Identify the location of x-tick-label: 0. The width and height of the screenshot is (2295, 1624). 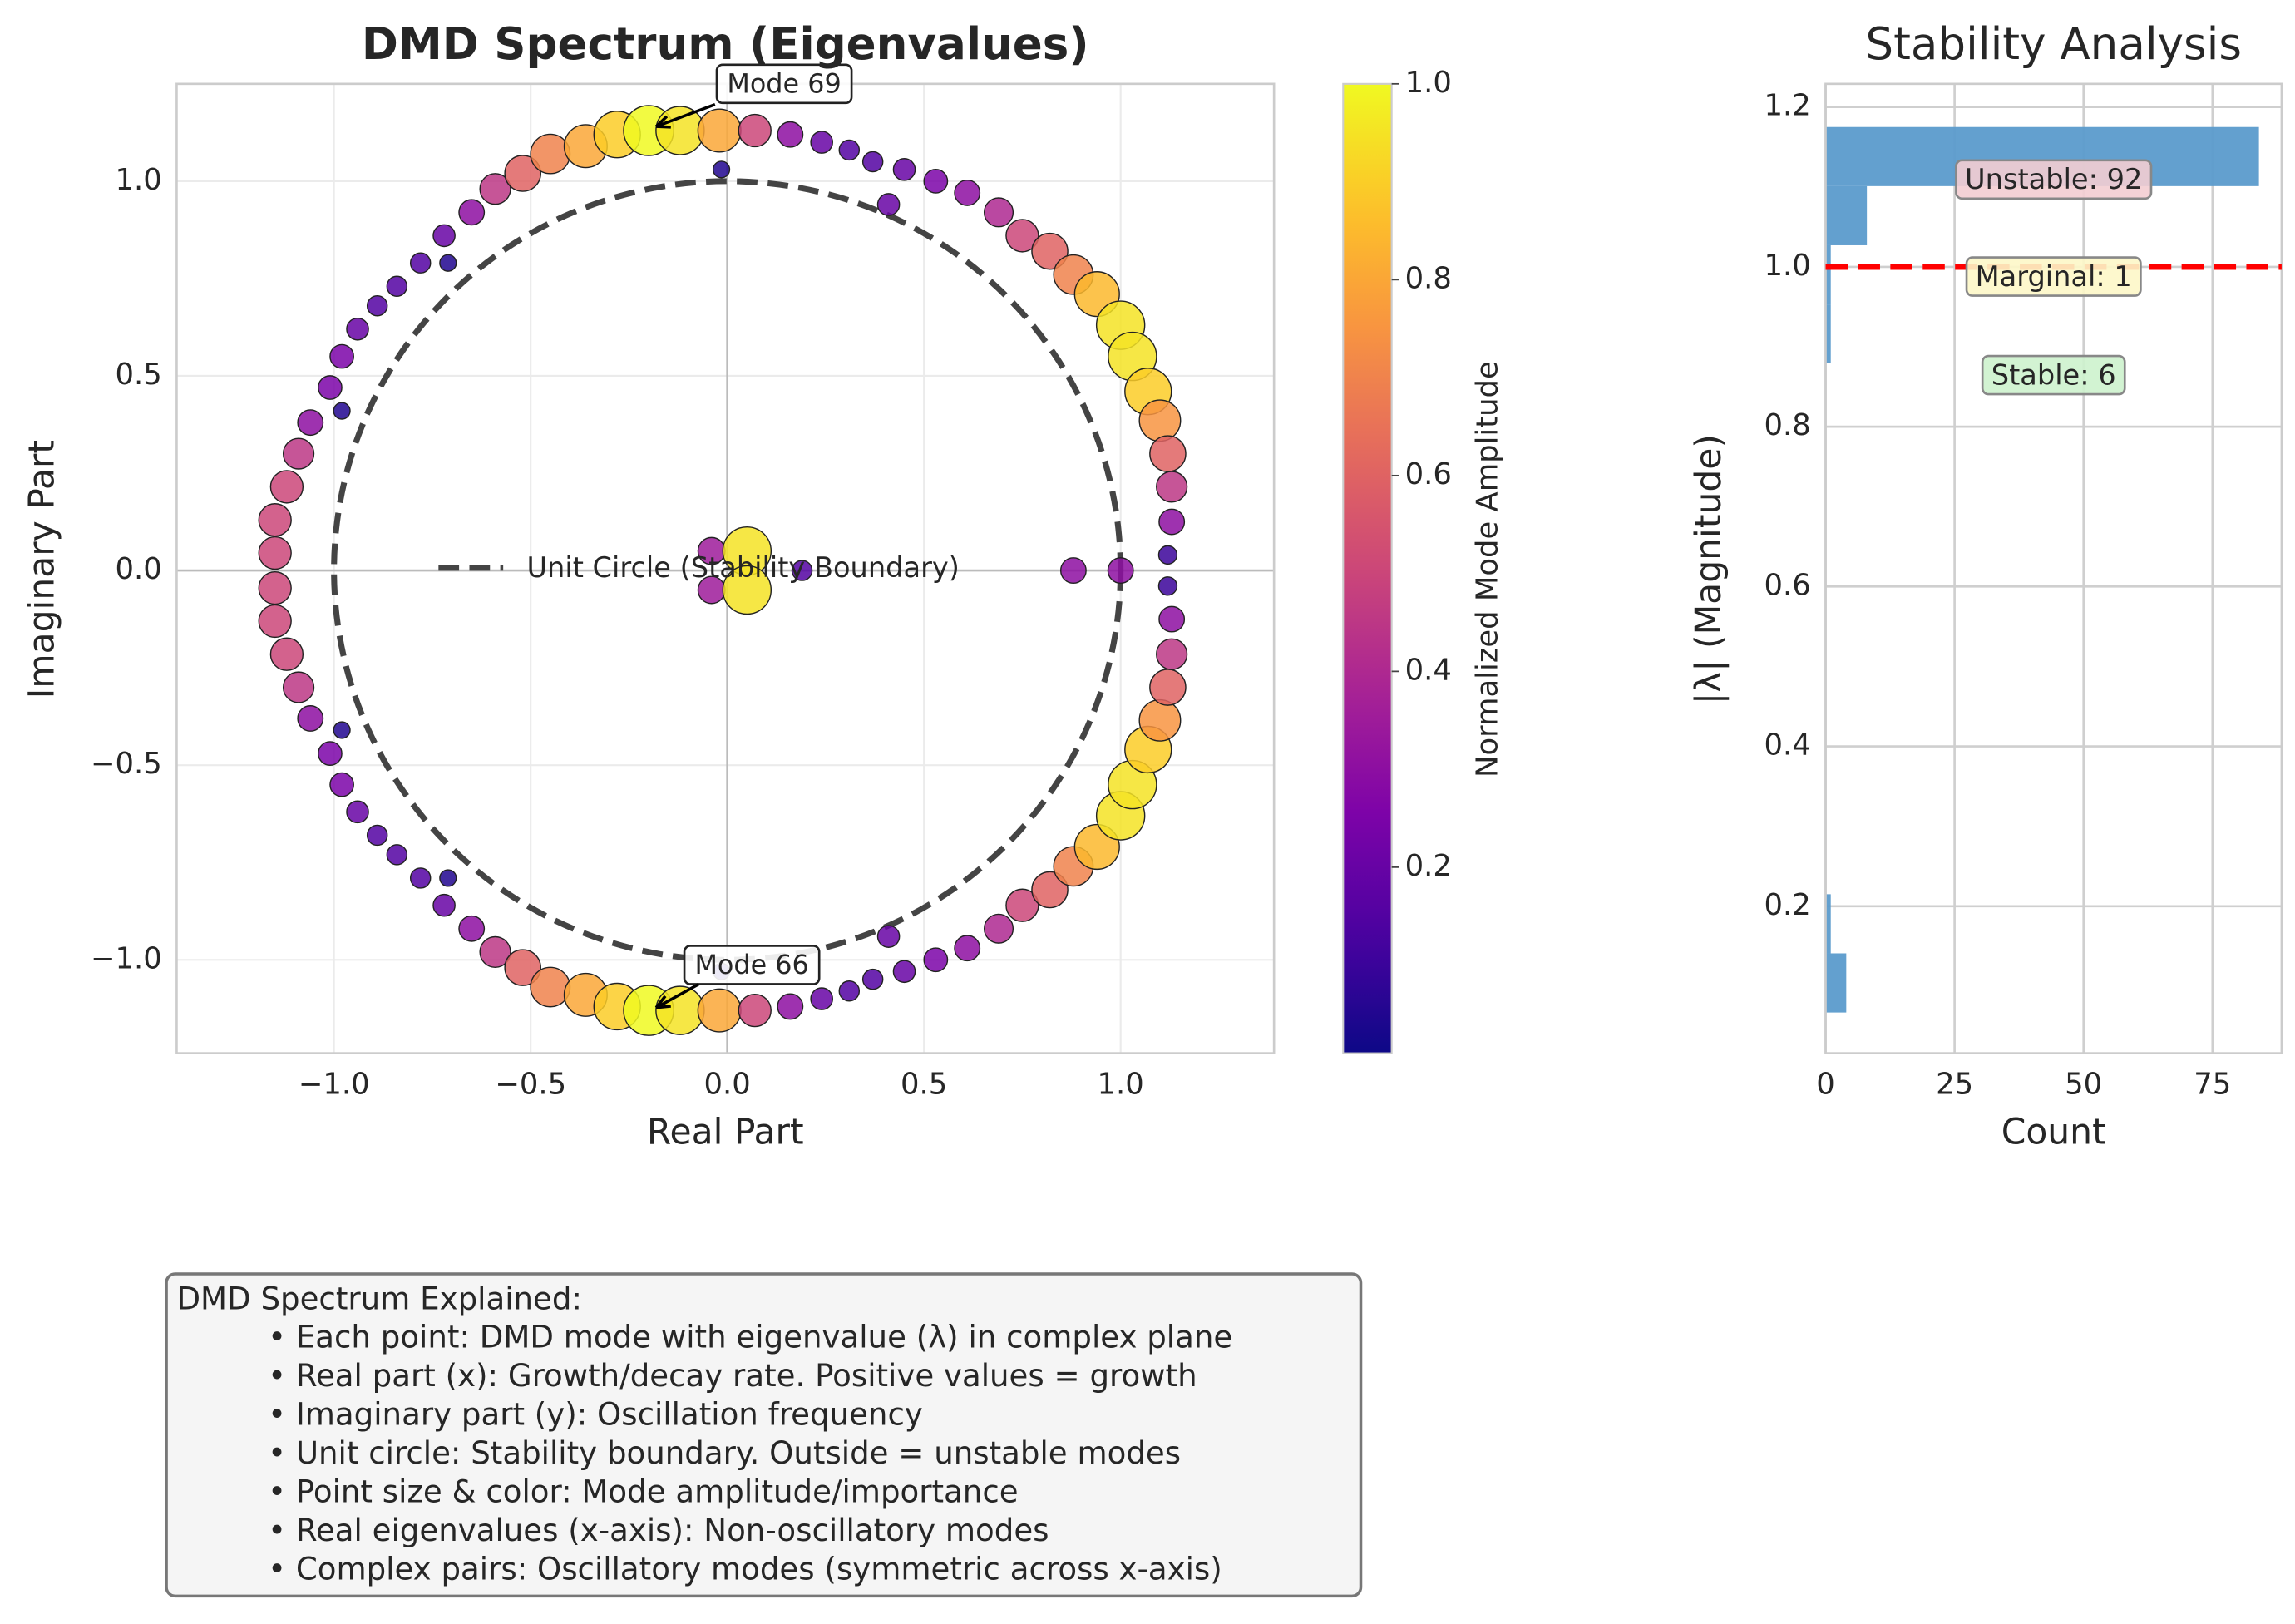
(1826, 1085).